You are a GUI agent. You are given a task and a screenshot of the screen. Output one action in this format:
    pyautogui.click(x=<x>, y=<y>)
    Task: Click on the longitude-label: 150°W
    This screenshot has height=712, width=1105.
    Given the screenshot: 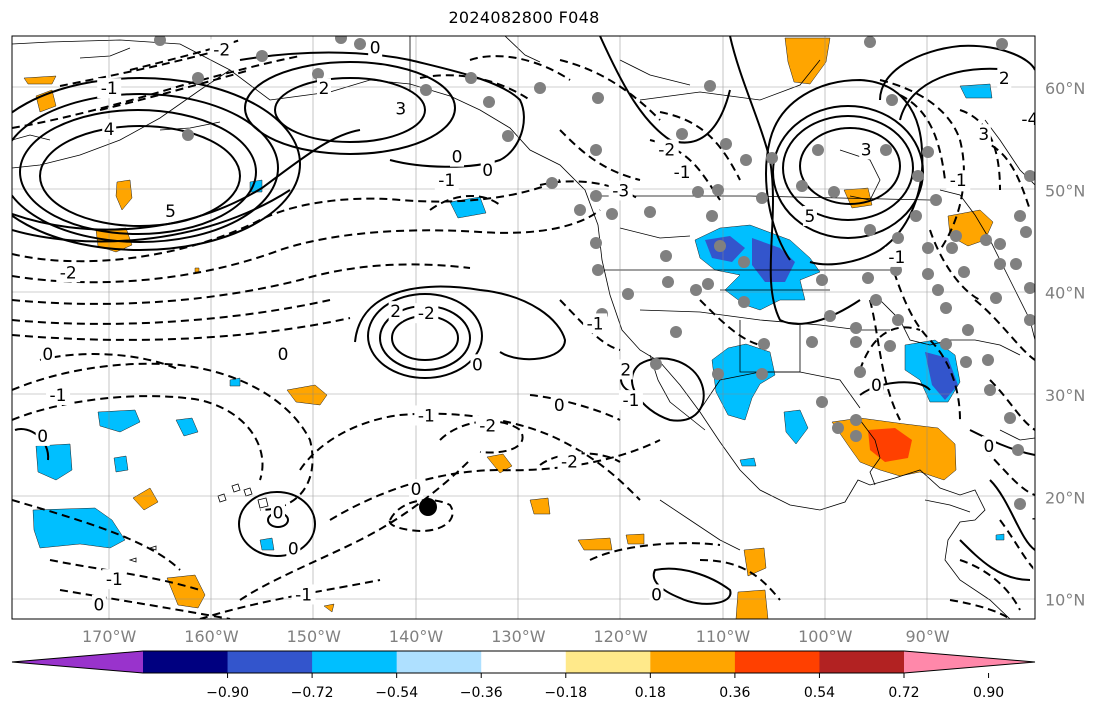 What is the action you would take?
    pyautogui.click(x=314, y=636)
    